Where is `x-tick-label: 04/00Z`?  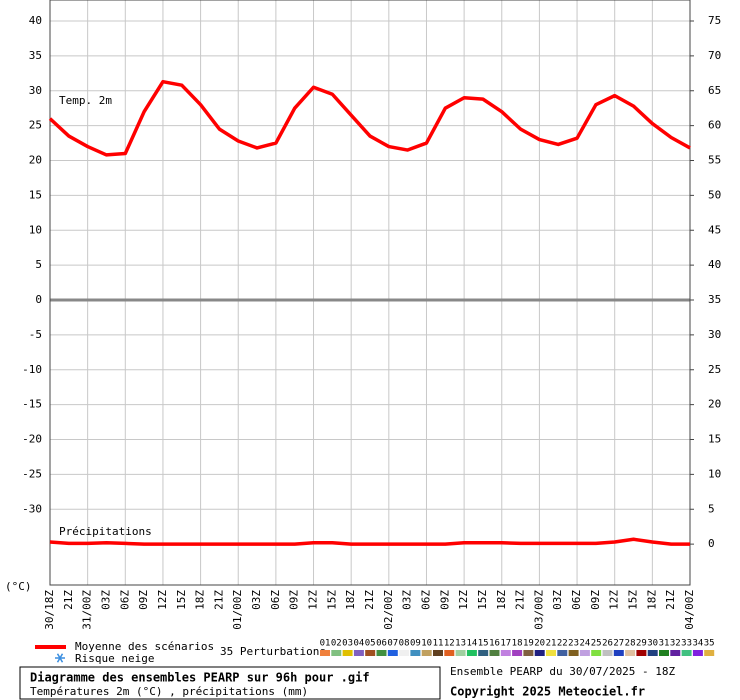 x-tick-label: 04/00Z is located at coordinates (689, 610).